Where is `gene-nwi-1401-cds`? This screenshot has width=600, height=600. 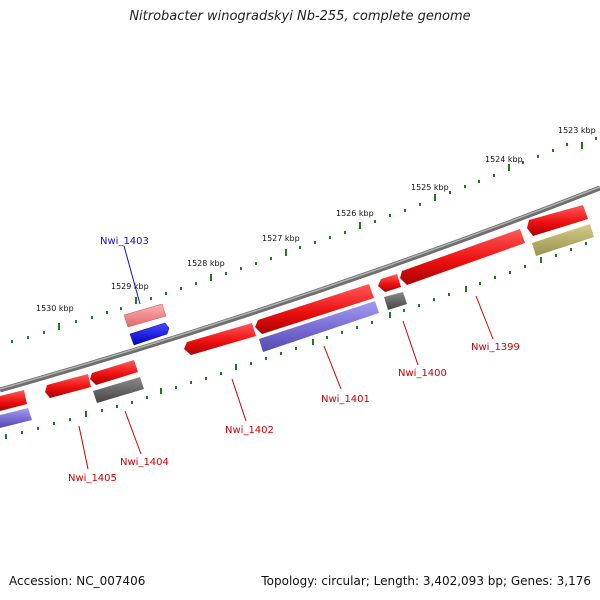
gene-nwi-1401-cds is located at coordinates (314, 309).